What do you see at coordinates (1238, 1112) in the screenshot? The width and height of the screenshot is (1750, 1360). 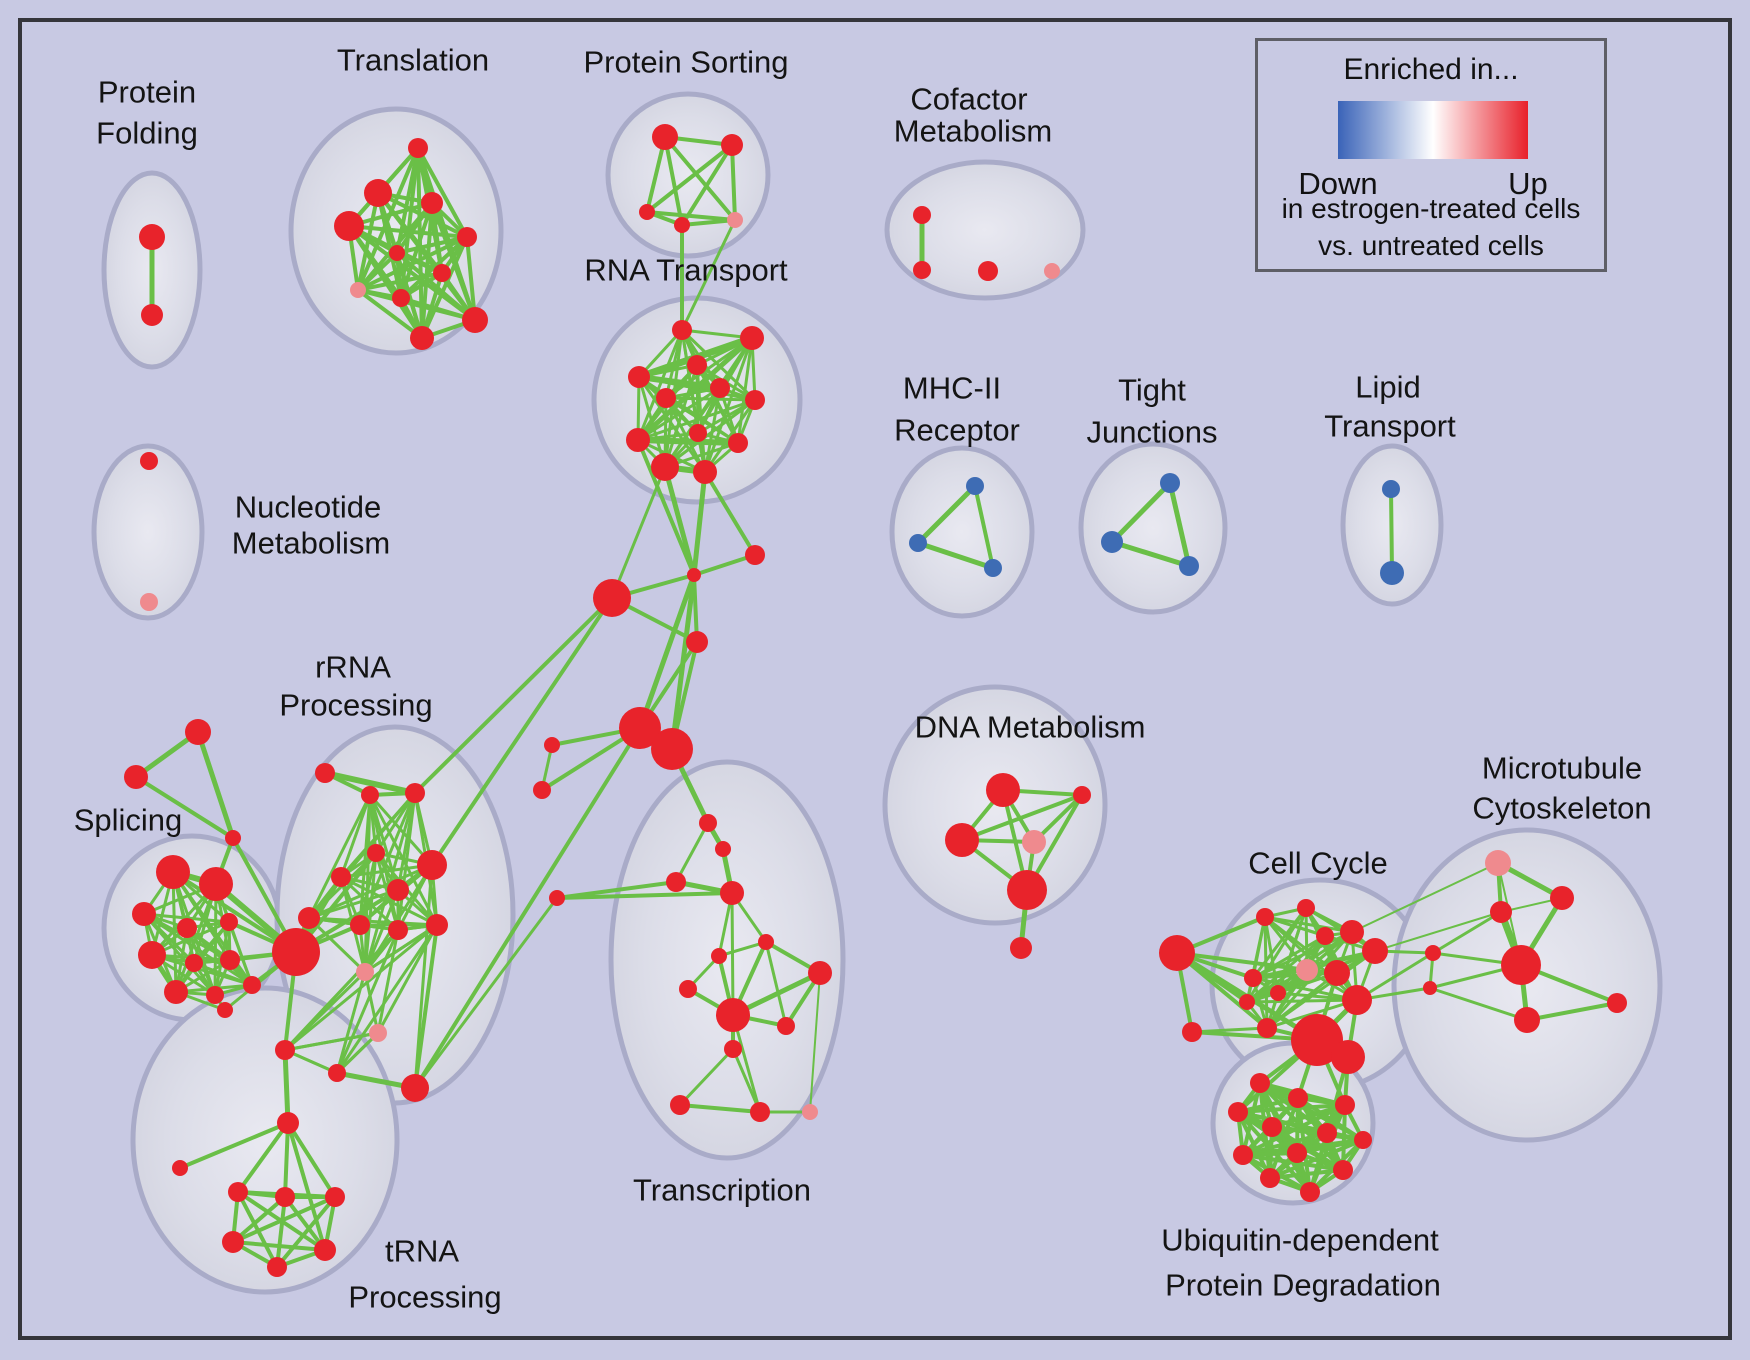 I see `node-ub4-red` at bounding box center [1238, 1112].